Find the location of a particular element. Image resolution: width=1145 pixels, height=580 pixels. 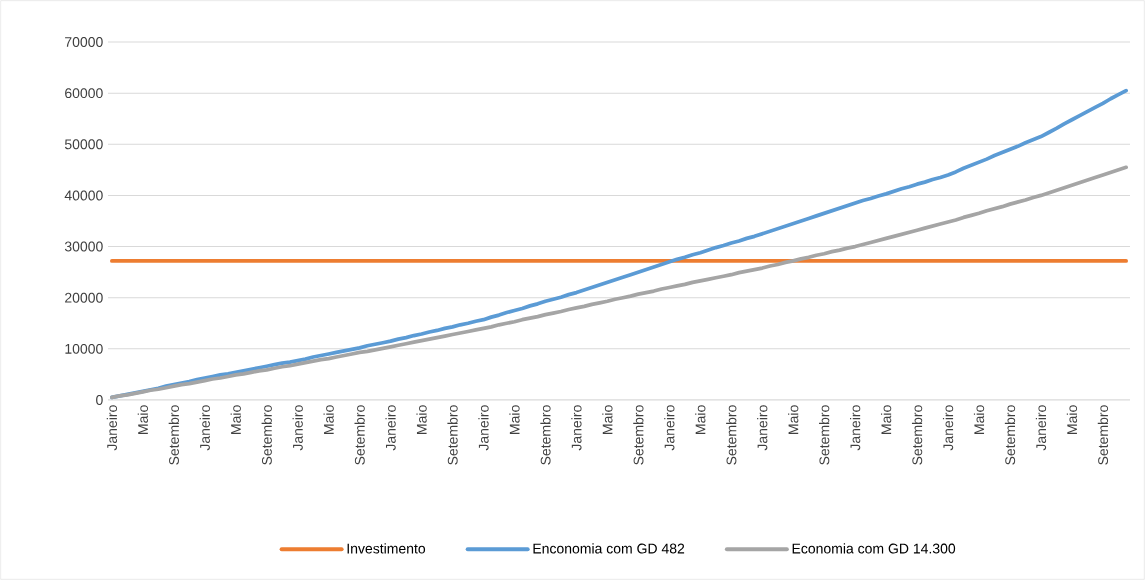

y-tick-label: 30000 is located at coordinates (83, 246).